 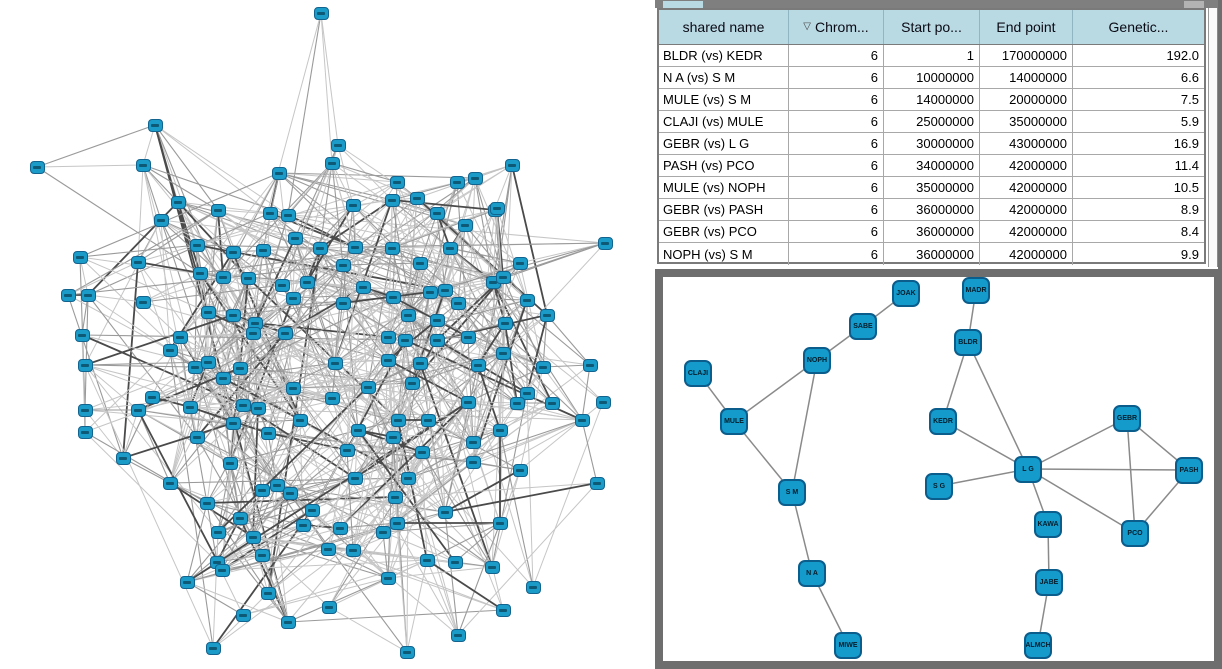 I want to click on node-n-a: N A, so click(x=812, y=573).